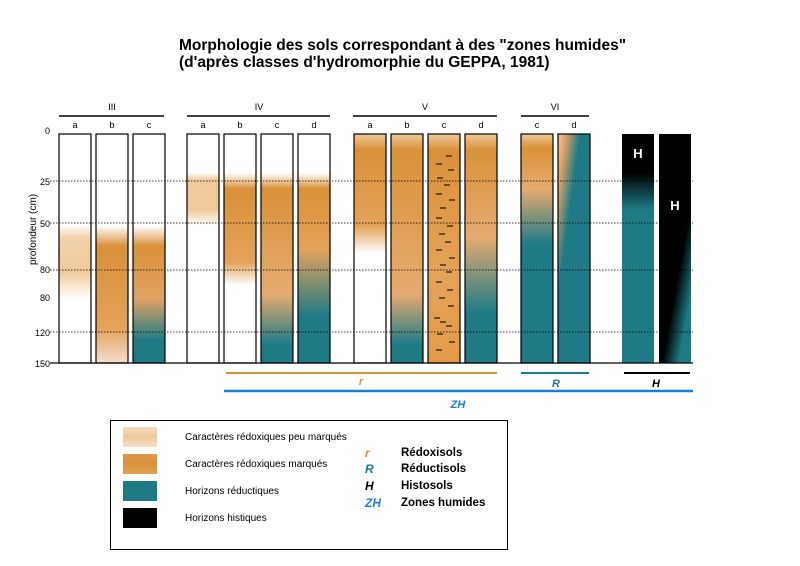  What do you see at coordinates (370, 248) in the screenshot?
I see `profile-Va` at bounding box center [370, 248].